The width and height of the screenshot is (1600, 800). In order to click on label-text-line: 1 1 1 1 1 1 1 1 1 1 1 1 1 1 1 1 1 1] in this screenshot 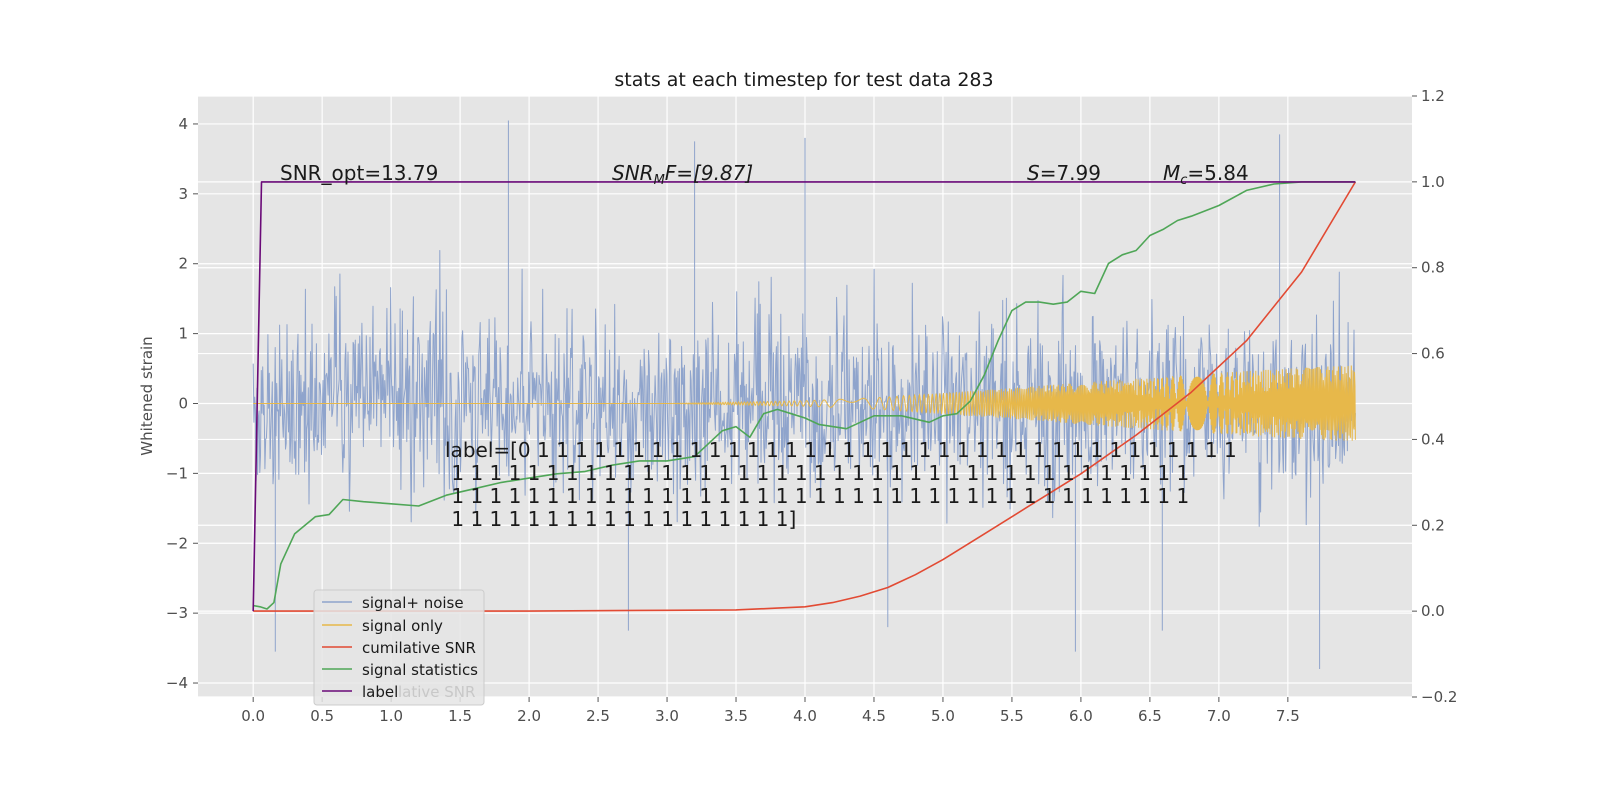, I will do `click(620, 519)`.